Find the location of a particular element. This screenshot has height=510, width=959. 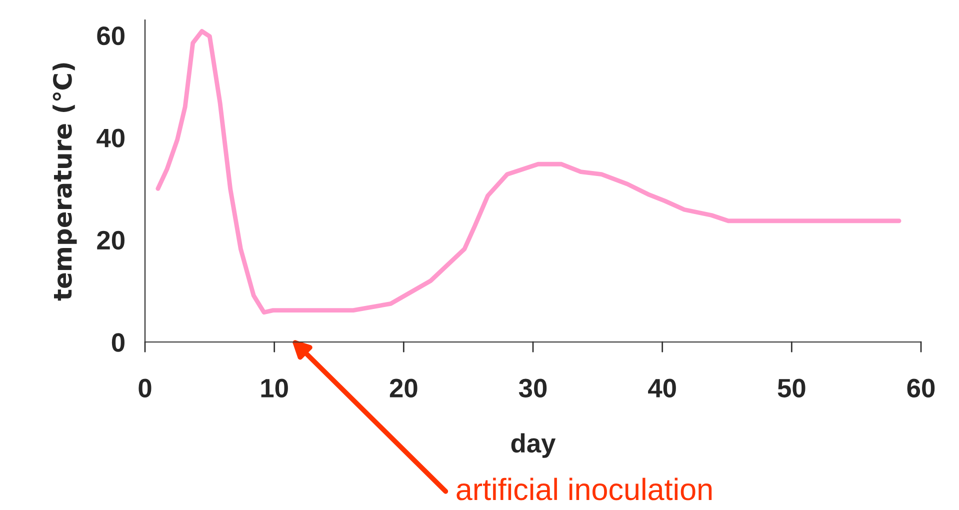

y-tick-label: 60 is located at coordinates (110, 36).